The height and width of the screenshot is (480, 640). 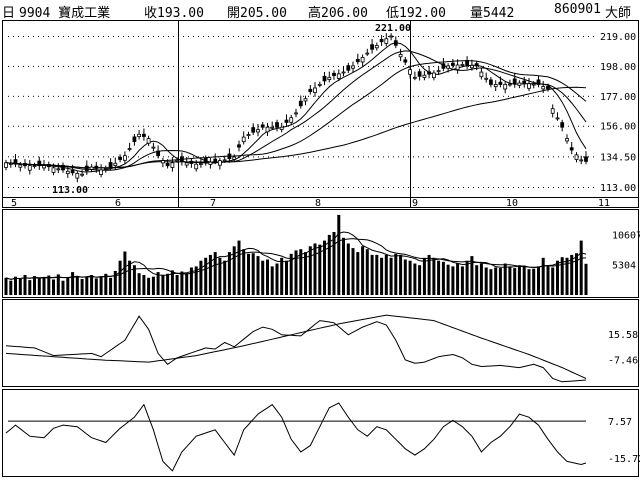 What do you see at coordinates (338, 13) in the screenshot?
I see `high-price: 高206.00` at bounding box center [338, 13].